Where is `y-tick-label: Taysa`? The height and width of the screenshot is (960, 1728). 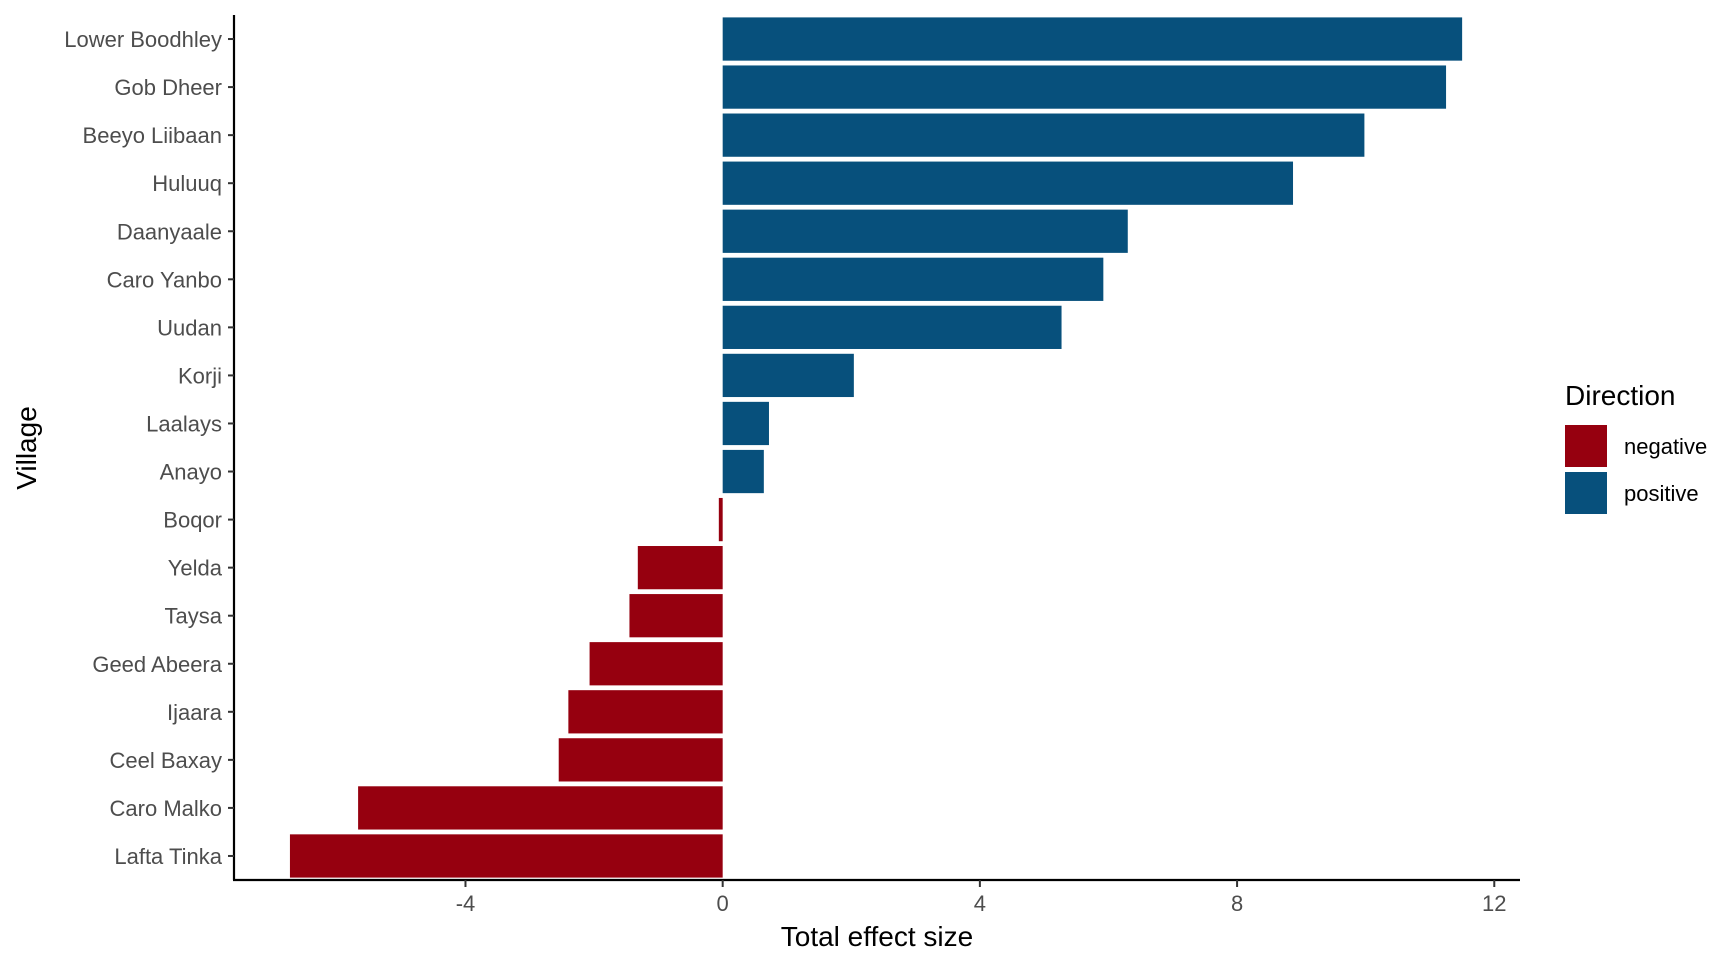 y-tick-label: Taysa is located at coordinates (194, 616).